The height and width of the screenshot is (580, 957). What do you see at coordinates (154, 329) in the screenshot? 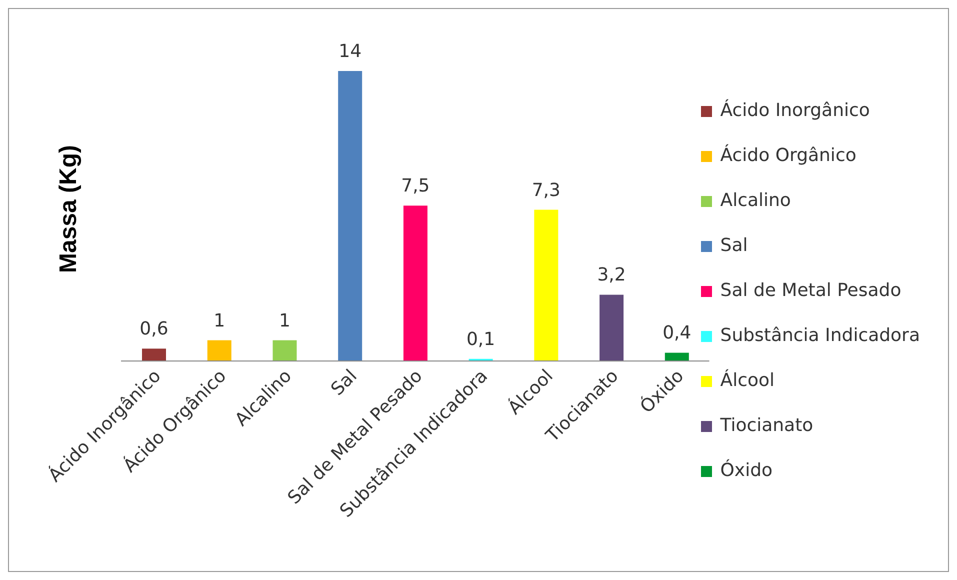
I see `data-label: 0,6` at bounding box center [154, 329].